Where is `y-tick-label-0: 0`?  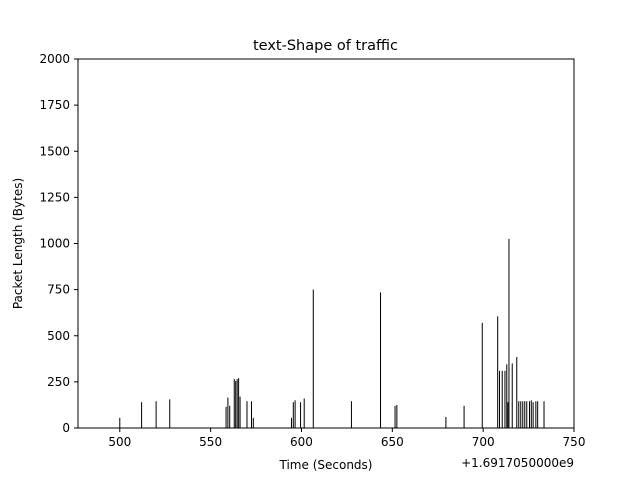 y-tick-label-0: 0 is located at coordinates (66, 428).